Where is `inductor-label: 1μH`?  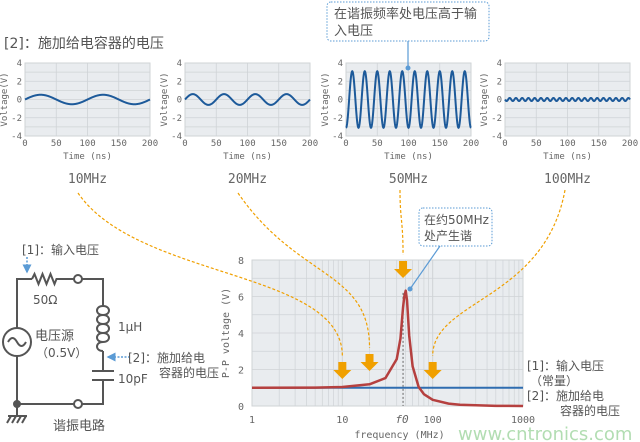
inductor-label: 1μH is located at coordinates (130, 327).